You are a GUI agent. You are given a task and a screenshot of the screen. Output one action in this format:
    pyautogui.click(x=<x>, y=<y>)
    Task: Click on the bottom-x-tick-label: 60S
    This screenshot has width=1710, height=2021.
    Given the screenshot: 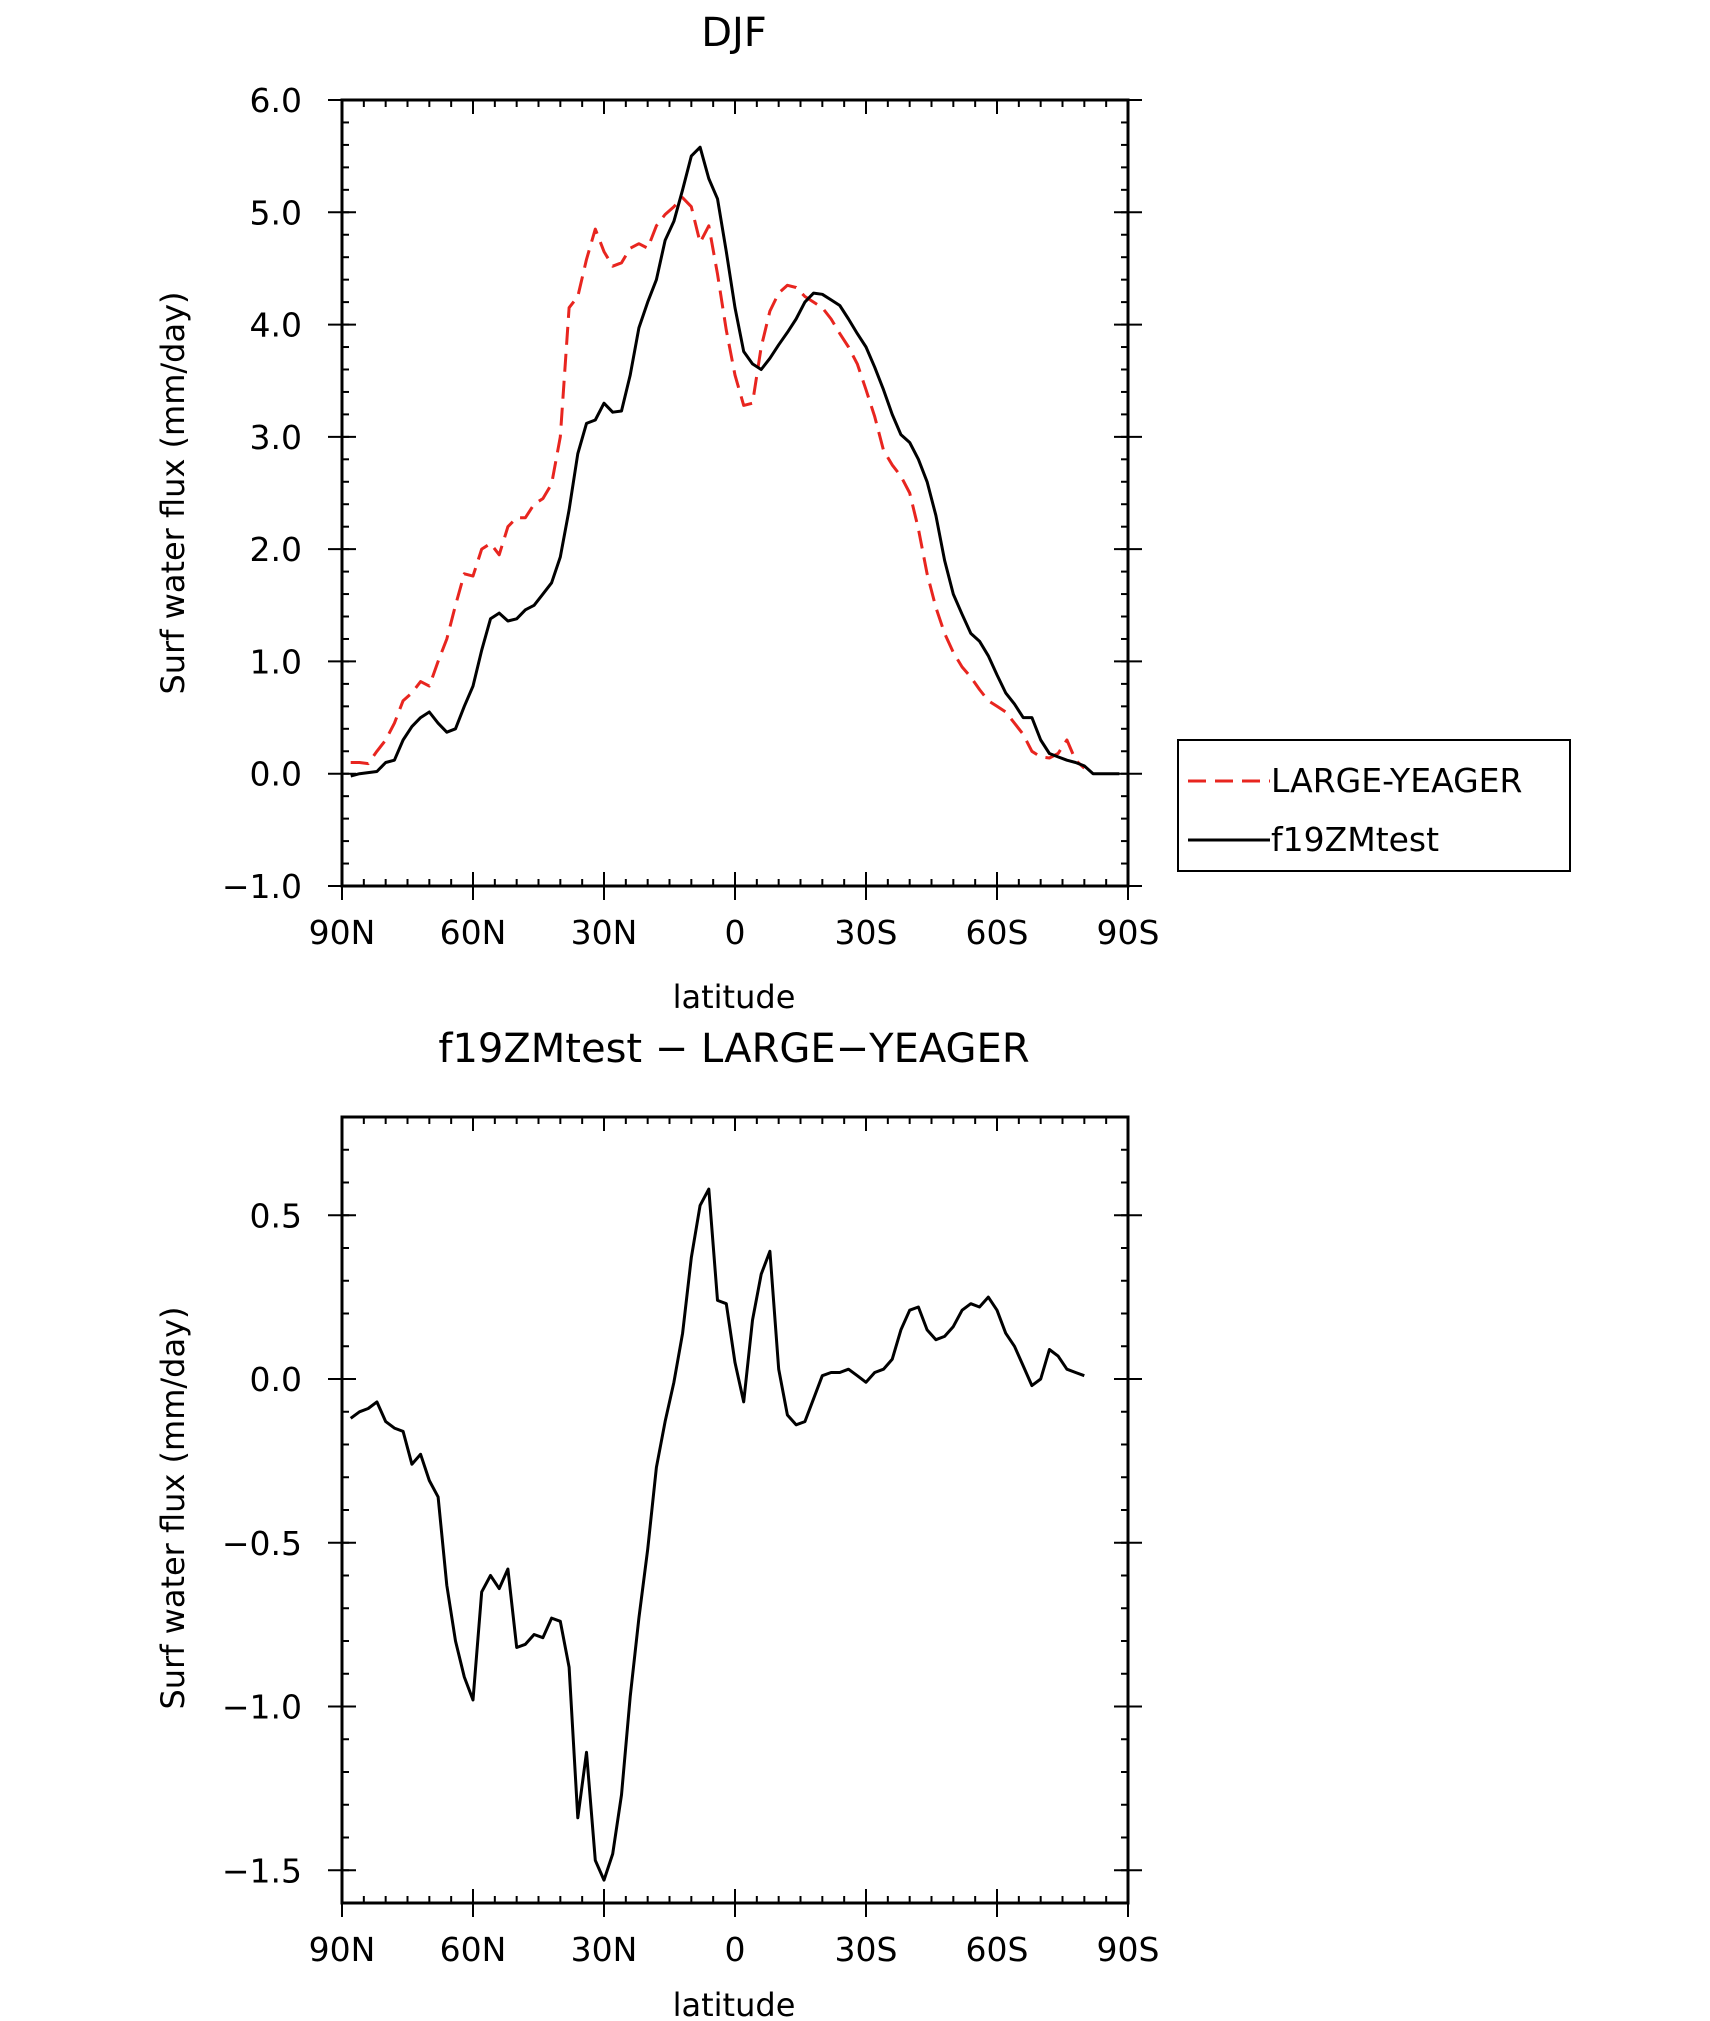 What is the action you would take?
    pyautogui.click(x=997, y=1949)
    